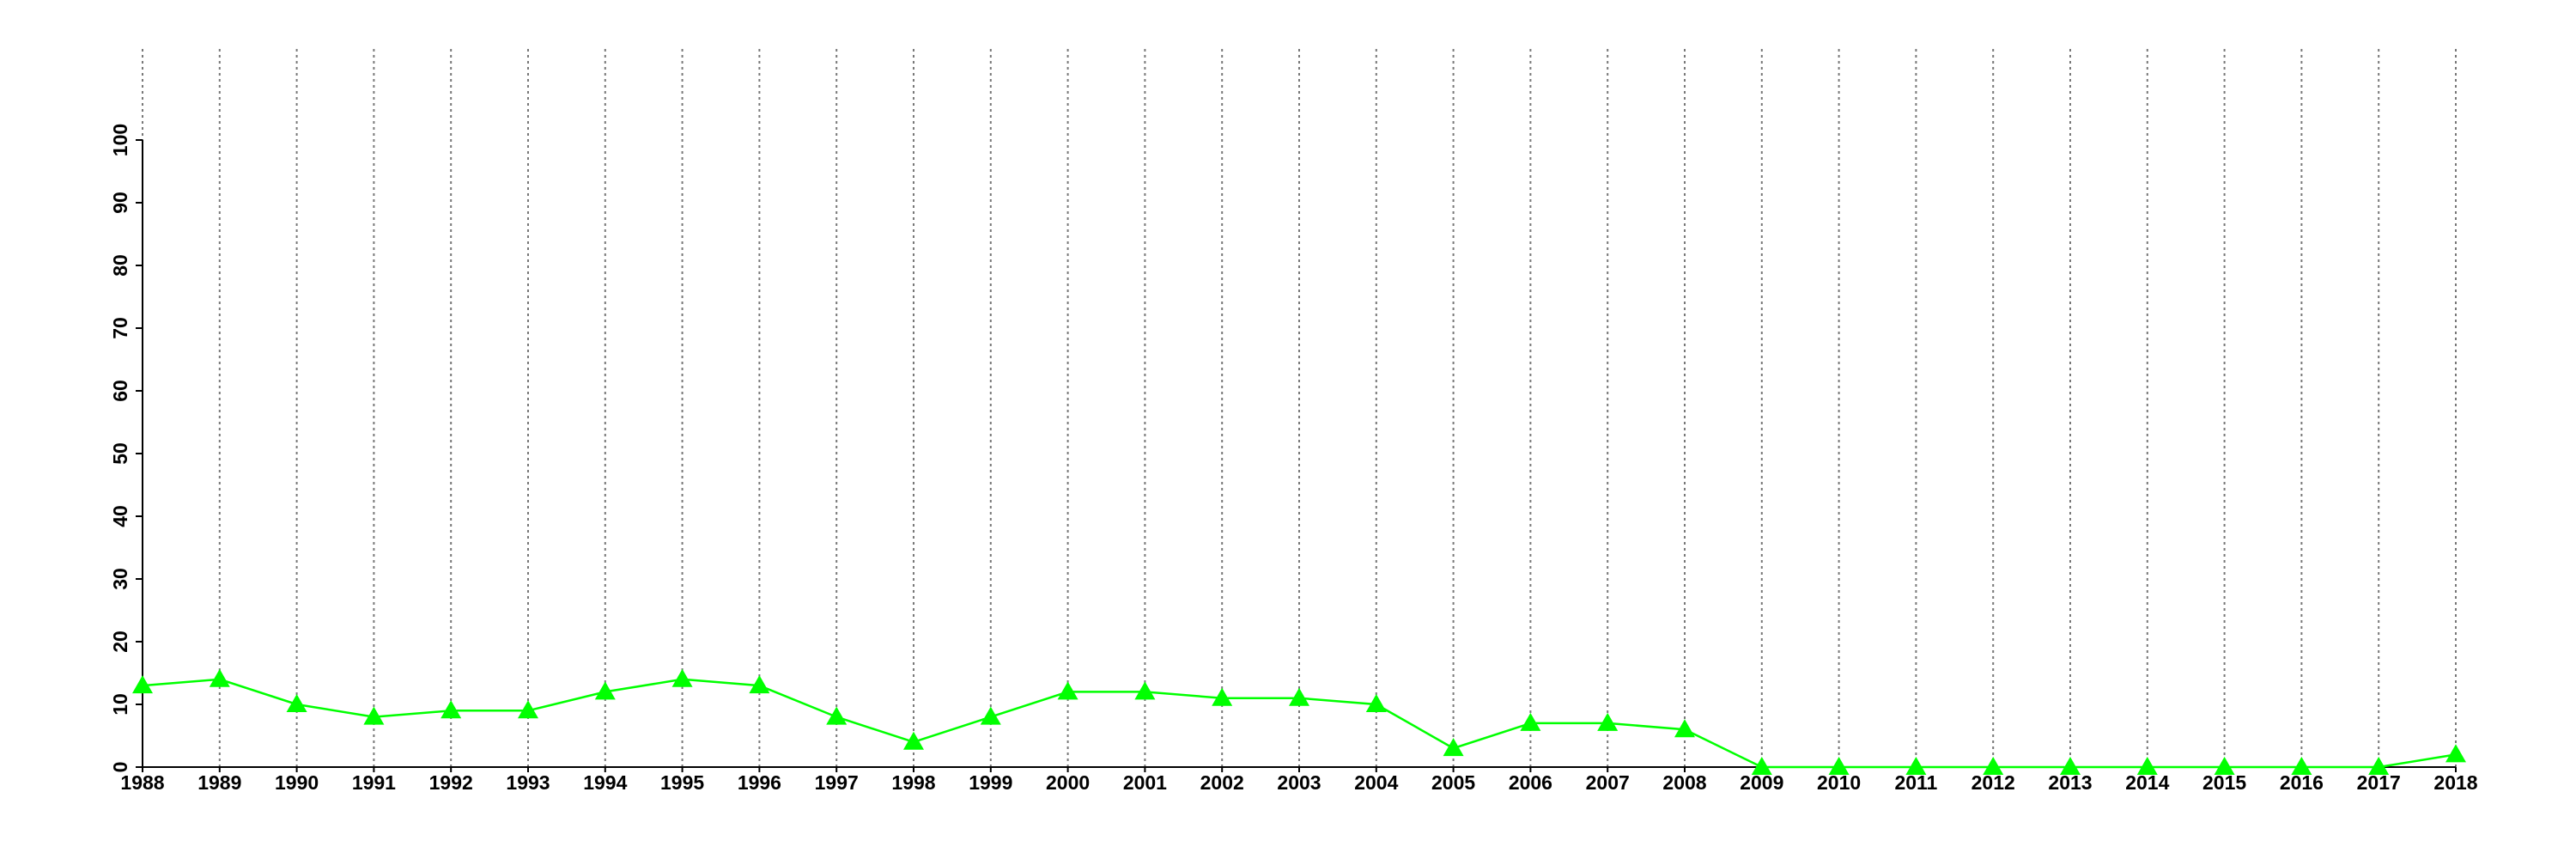  I want to click on x-tick-label: 2001, so click(1145, 783).